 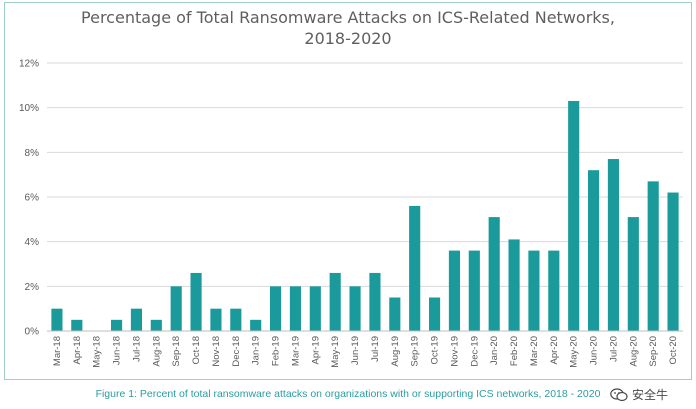 What do you see at coordinates (236, 351) in the screenshot?
I see `x-tick-label: Dec-18` at bounding box center [236, 351].